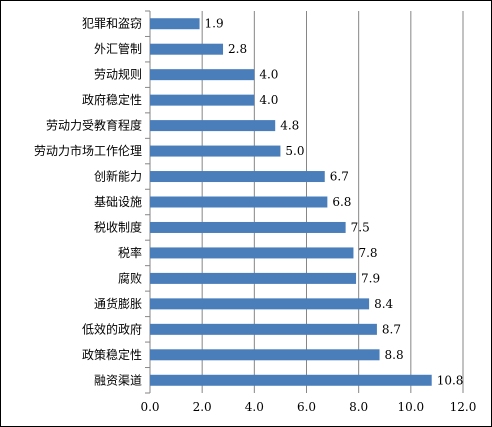 This screenshot has height=427, width=492. I want to click on value-label-6: 5.0, so click(294, 151).